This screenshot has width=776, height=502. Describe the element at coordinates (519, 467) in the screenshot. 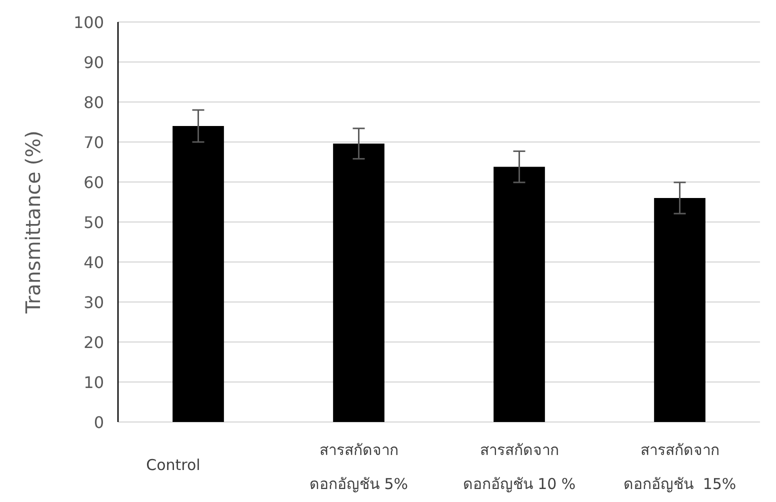

I see `x-tick-label: สารสกัดจาก ดอกอัญชัน 10 %` at that location.